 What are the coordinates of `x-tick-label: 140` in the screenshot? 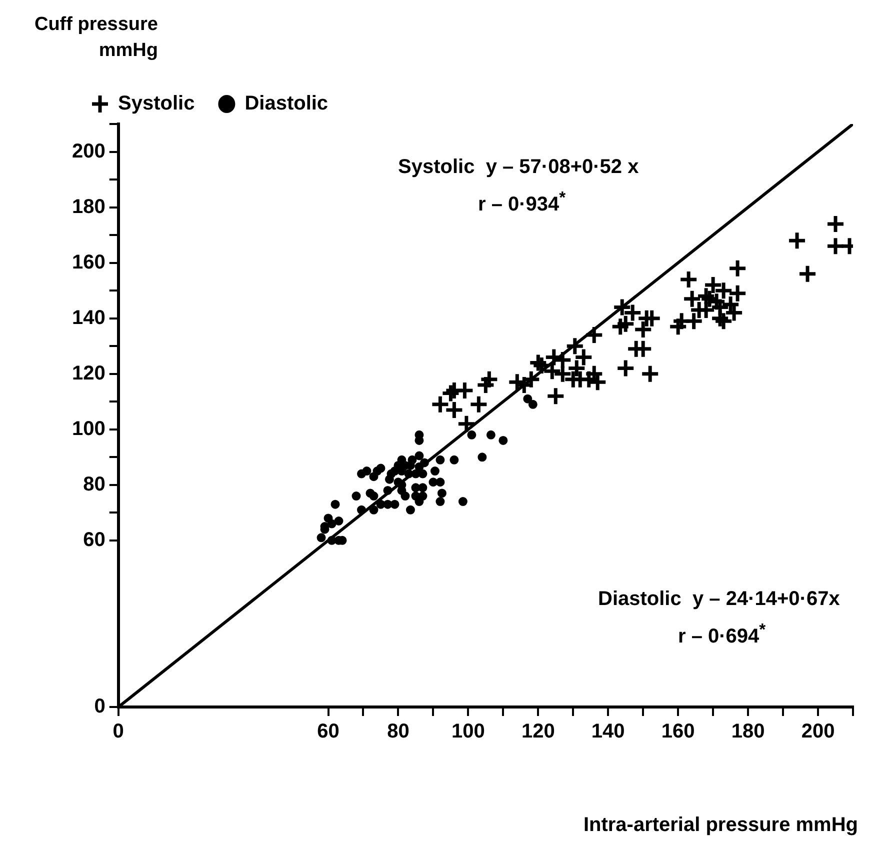 It's located at (608, 731).